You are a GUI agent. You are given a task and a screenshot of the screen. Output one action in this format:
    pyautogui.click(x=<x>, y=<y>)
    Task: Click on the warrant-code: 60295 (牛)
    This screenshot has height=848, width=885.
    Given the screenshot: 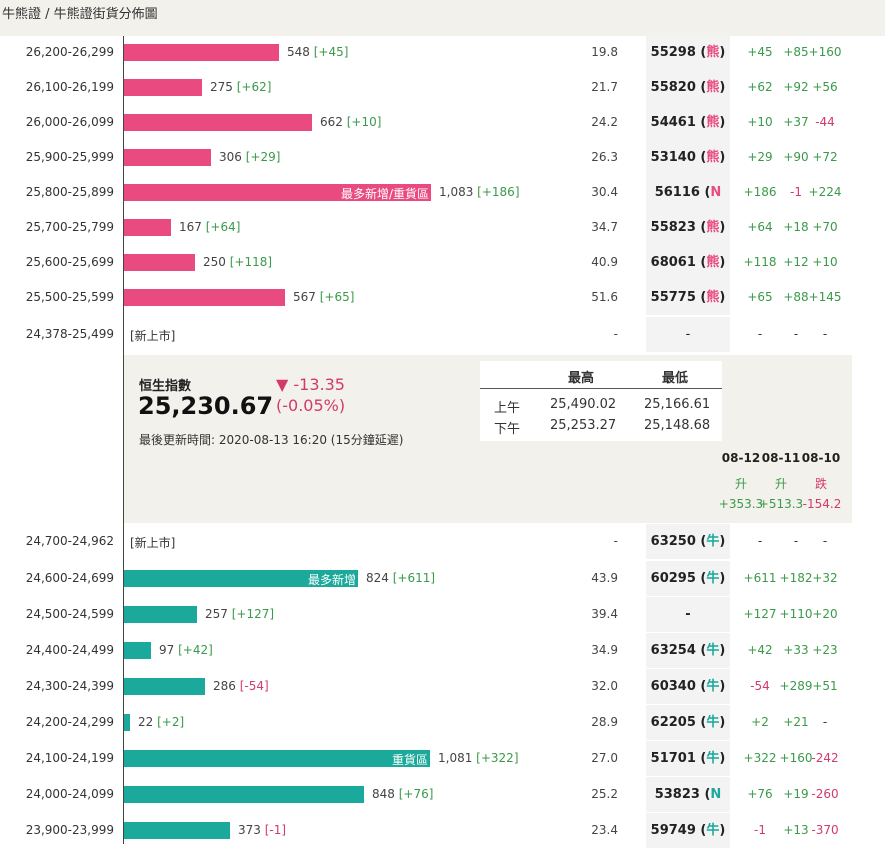 What is the action you would take?
    pyautogui.click(x=688, y=578)
    